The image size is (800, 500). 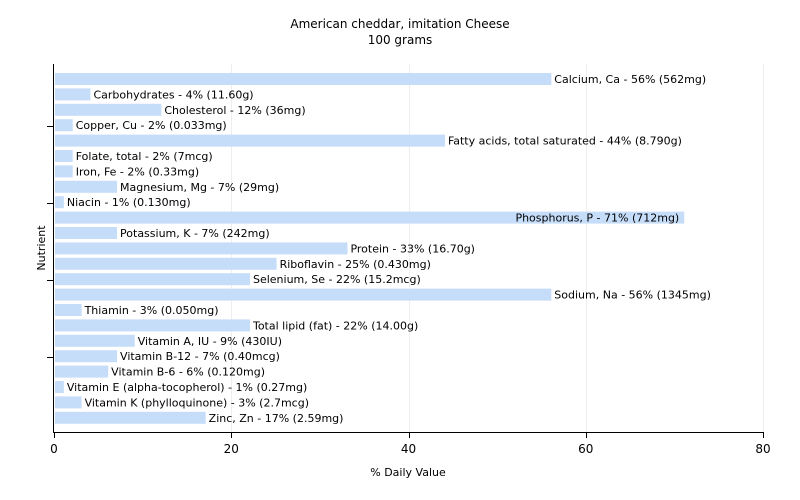 I want to click on chart-subtitle: 100 grams, so click(x=400, y=40).